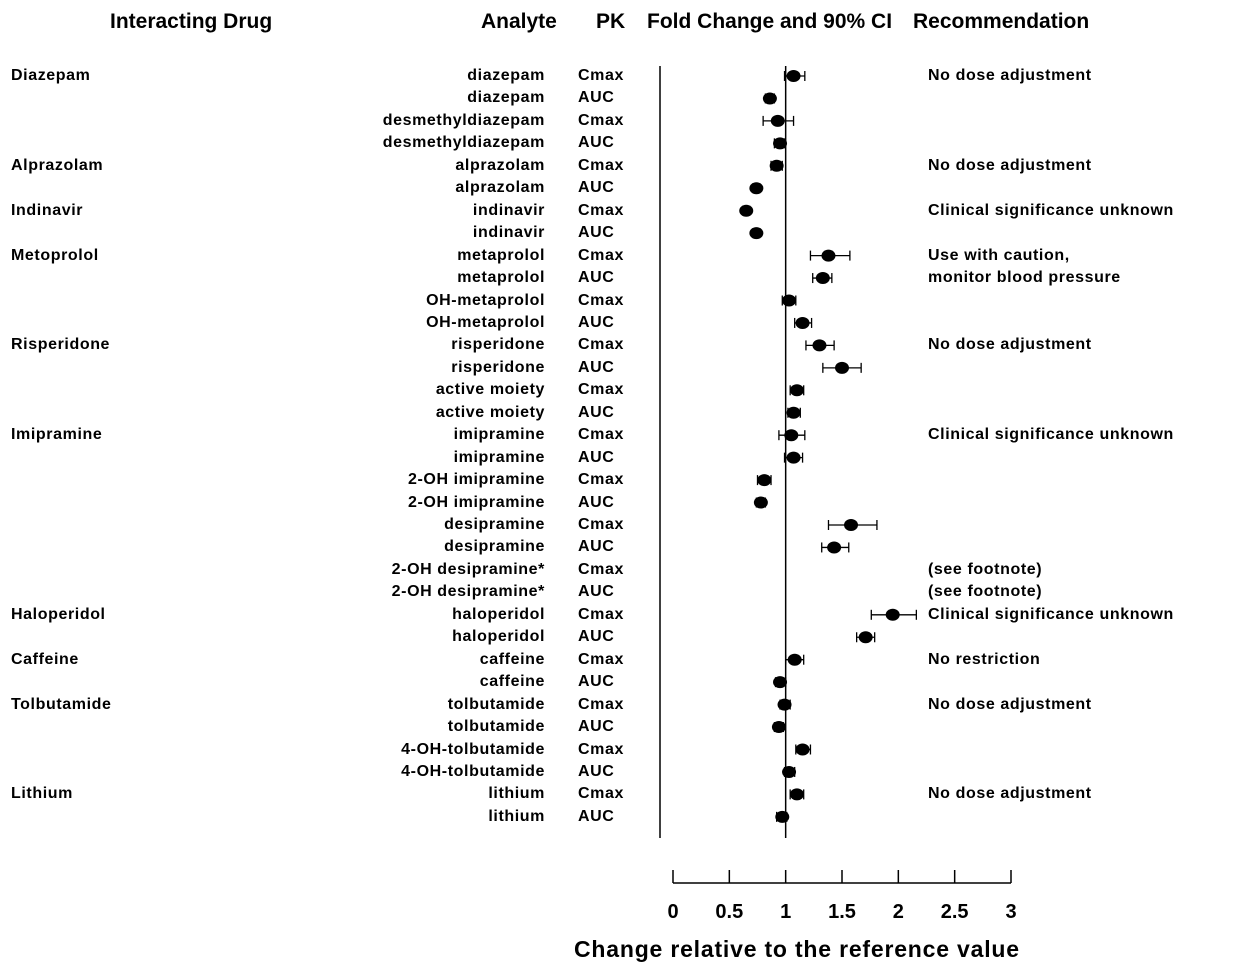  I want to click on x-tick-label: 0.5, so click(729, 912).